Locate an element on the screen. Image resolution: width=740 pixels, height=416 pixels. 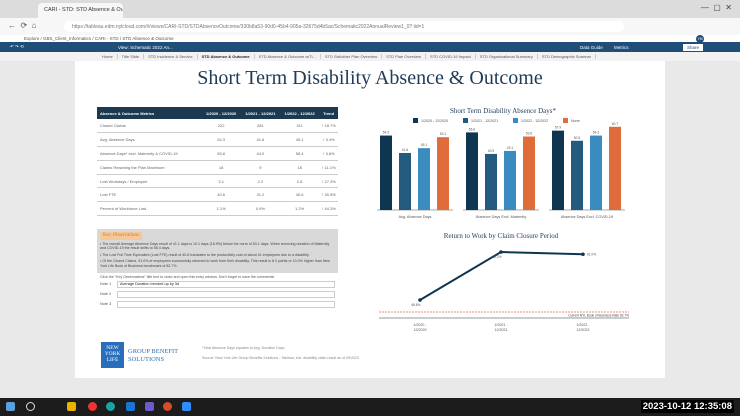
chrome-icon is located at coordinates (92, 406).